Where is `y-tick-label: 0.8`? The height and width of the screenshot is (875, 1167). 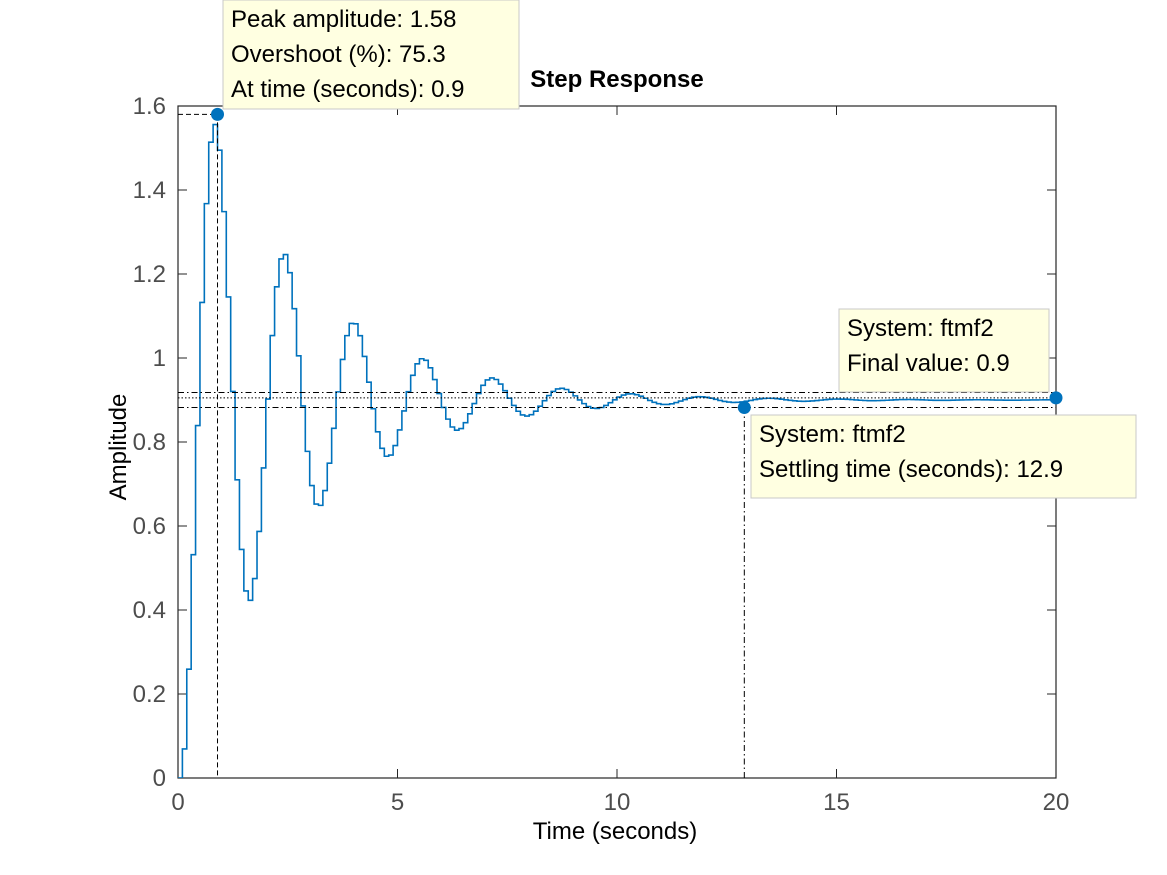 y-tick-label: 0.8 is located at coordinates (149, 442).